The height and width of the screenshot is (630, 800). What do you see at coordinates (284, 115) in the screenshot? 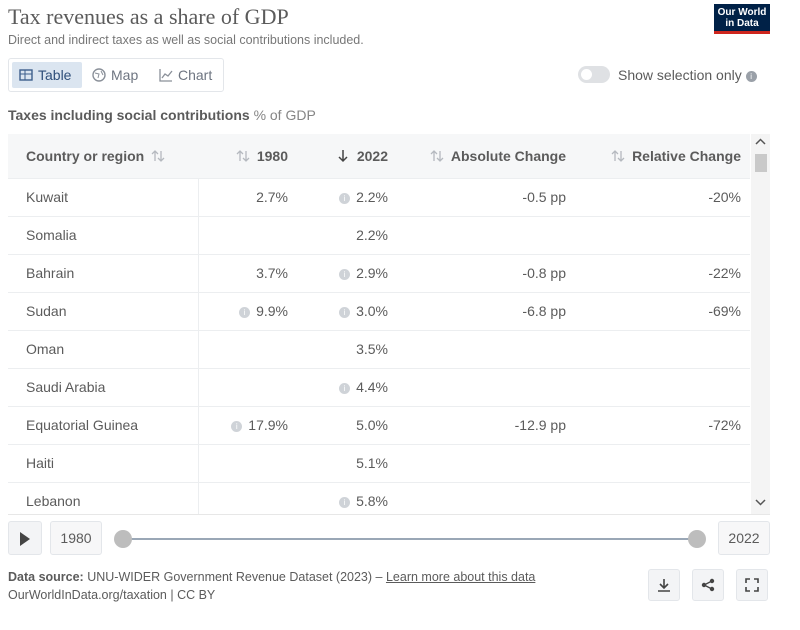
I see `caption-unit: % of GDP` at bounding box center [284, 115].